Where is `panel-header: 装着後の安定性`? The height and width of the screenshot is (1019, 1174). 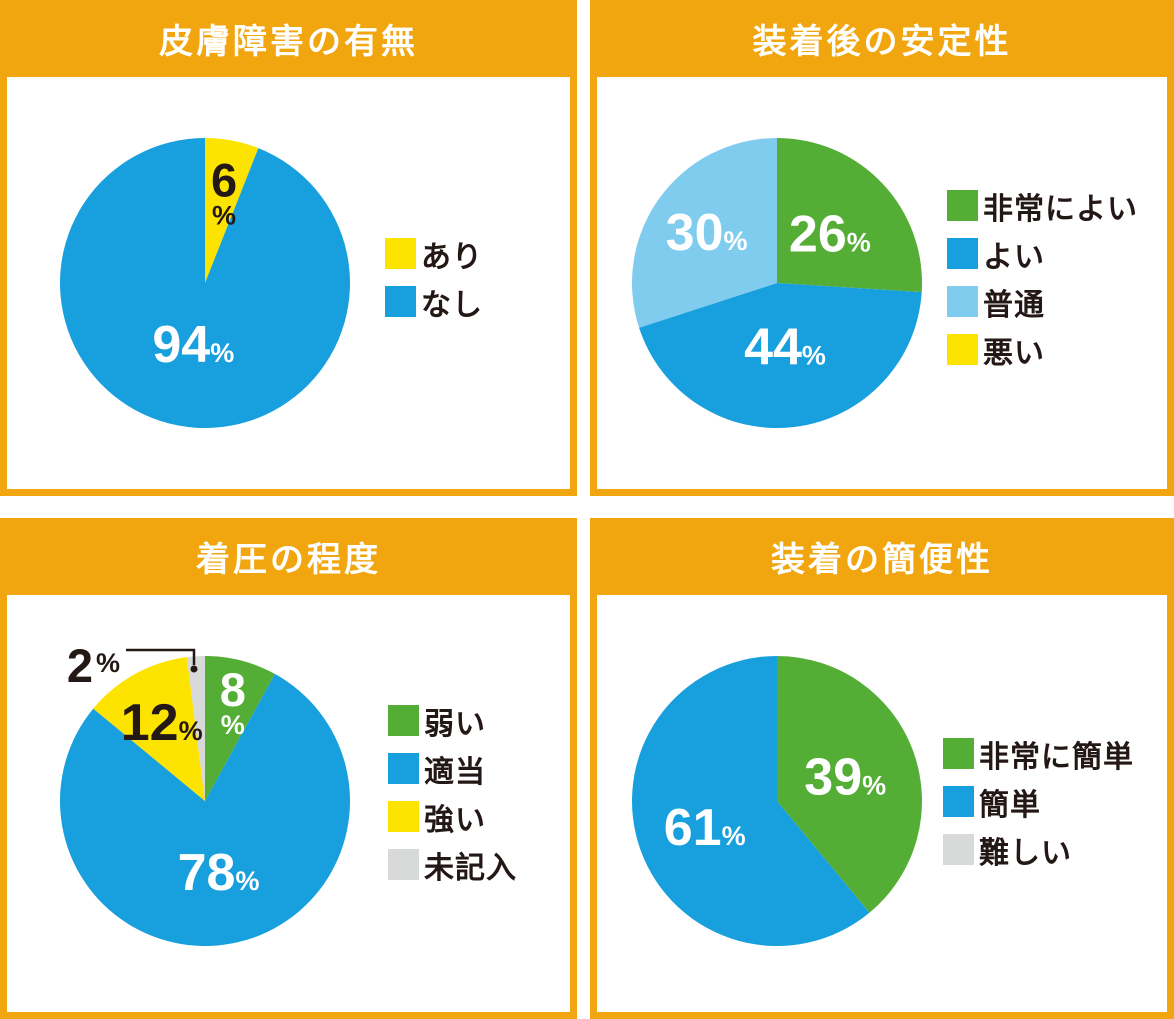
panel-header: 装着後の安定性 is located at coordinates (882, 38).